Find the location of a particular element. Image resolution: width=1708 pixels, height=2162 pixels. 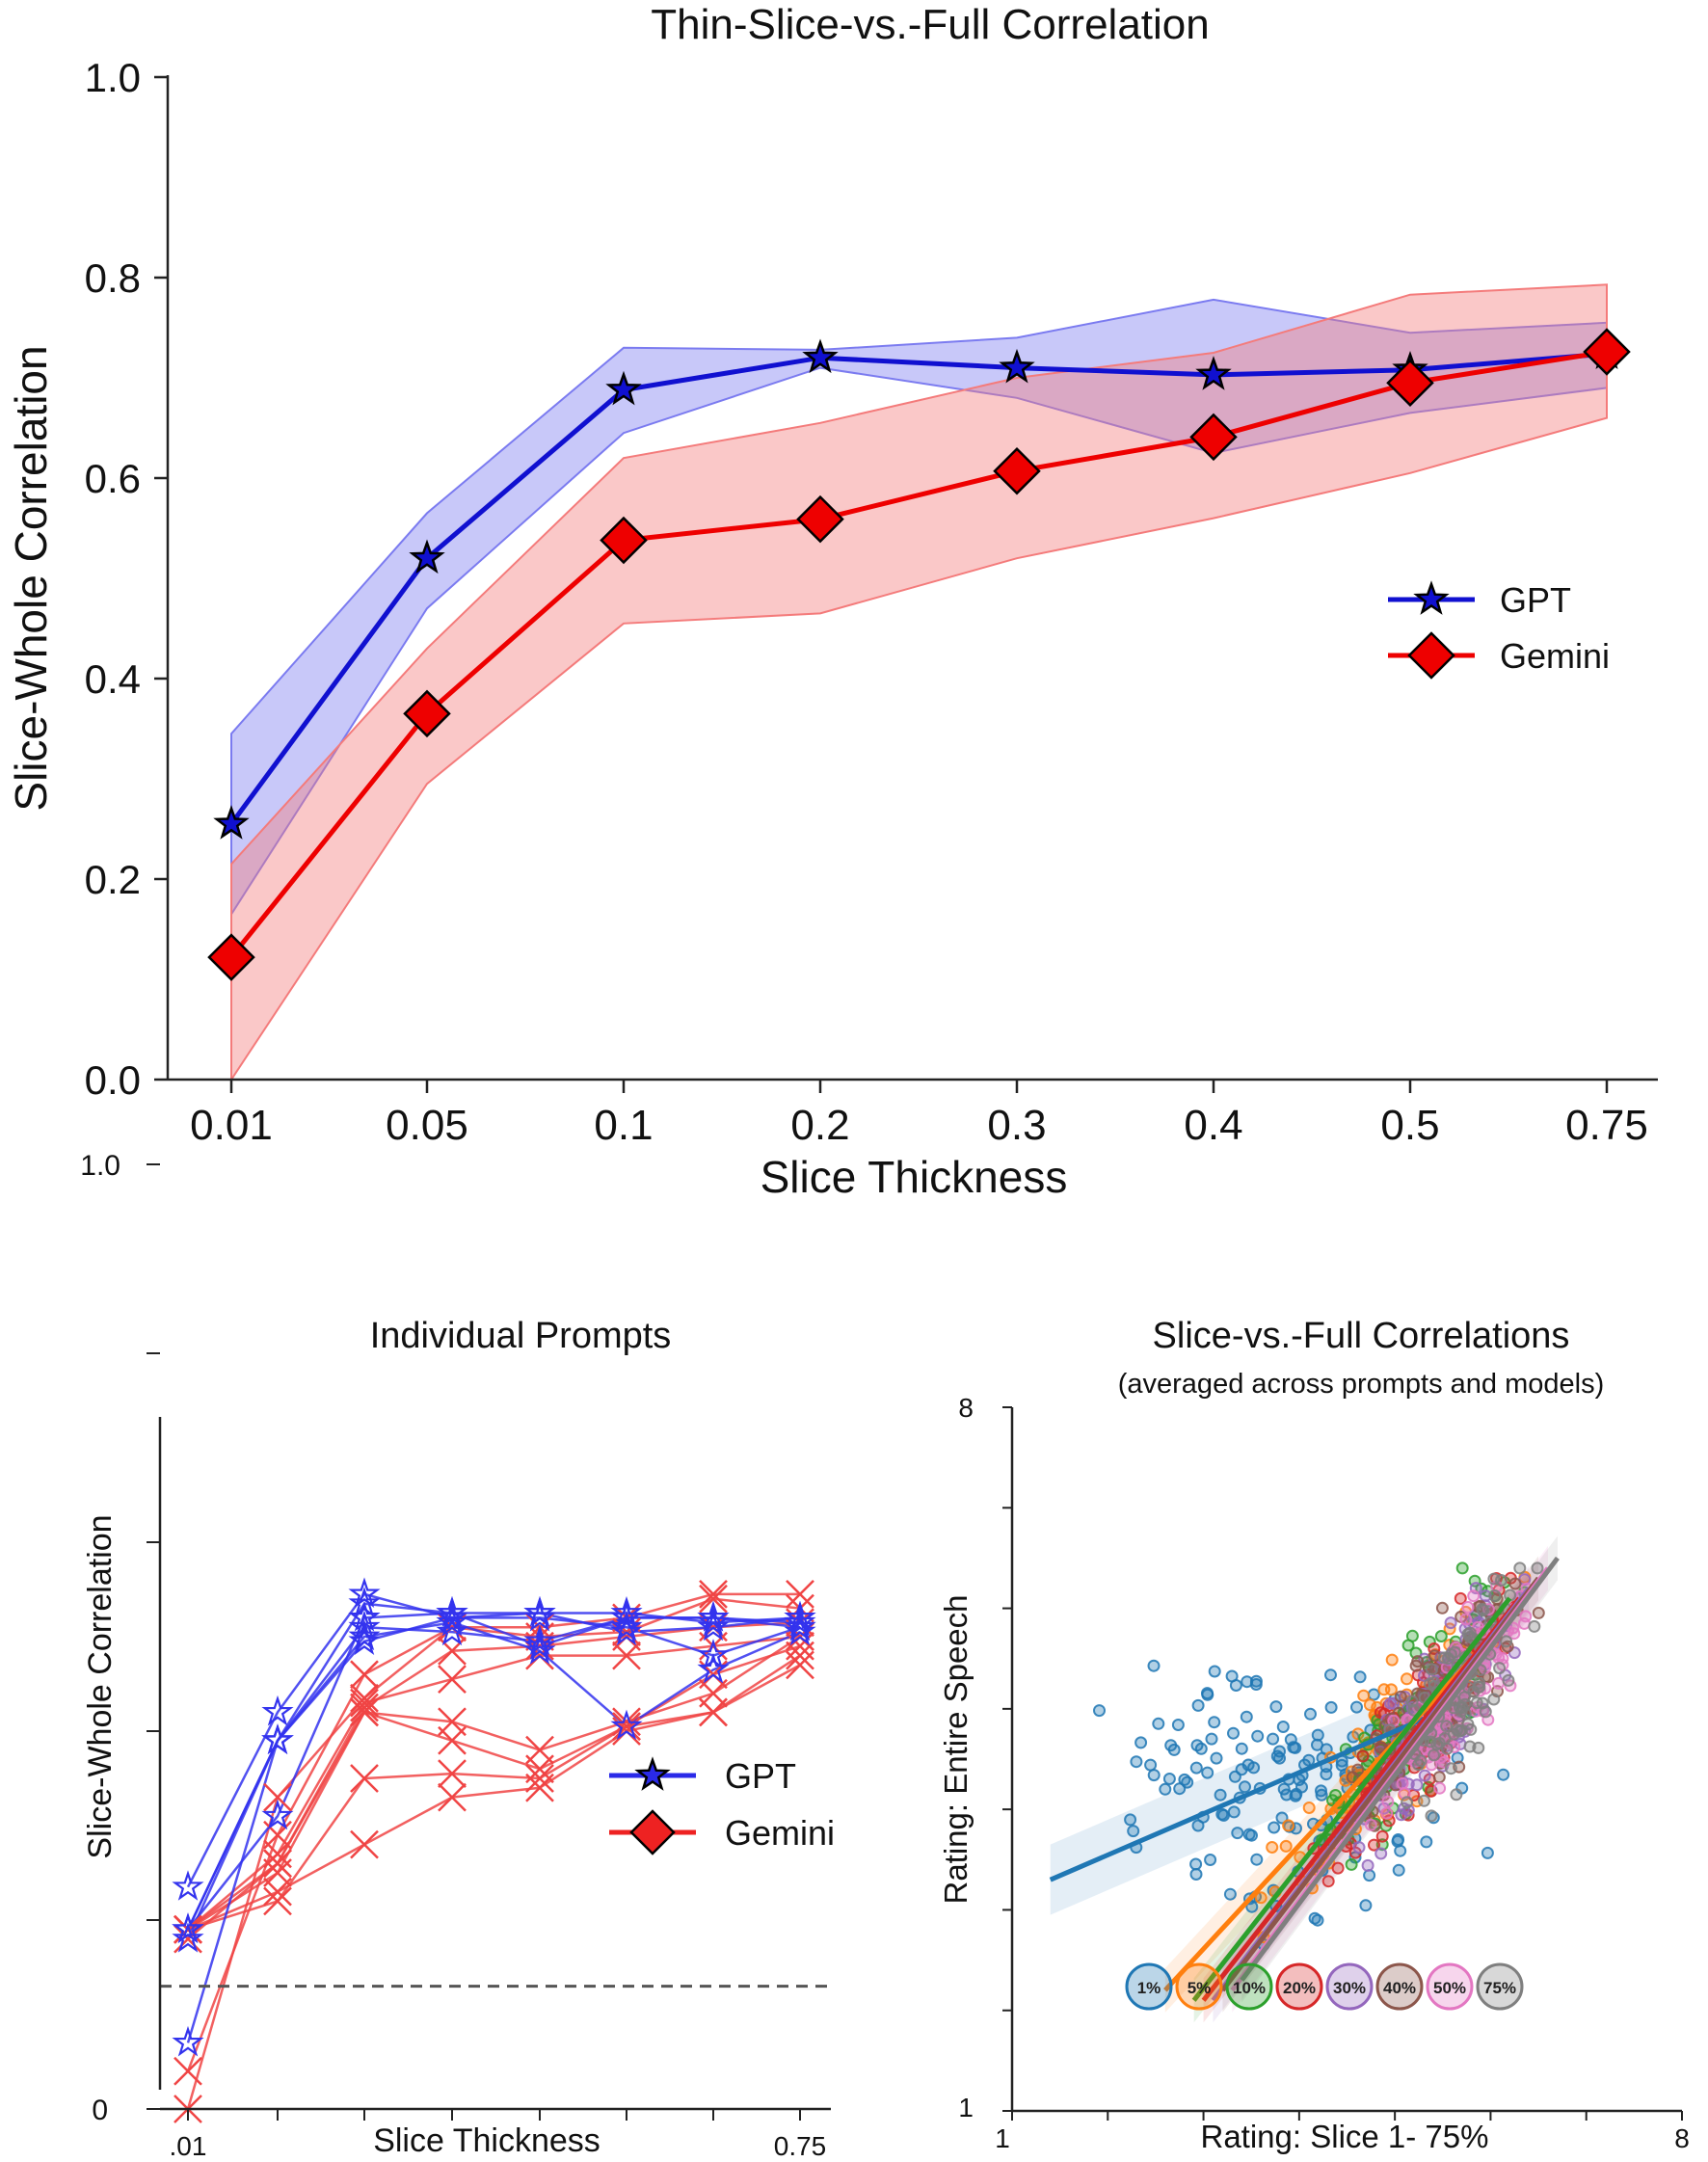

prompt-line-gpt is located at coordinates (494, 1776).